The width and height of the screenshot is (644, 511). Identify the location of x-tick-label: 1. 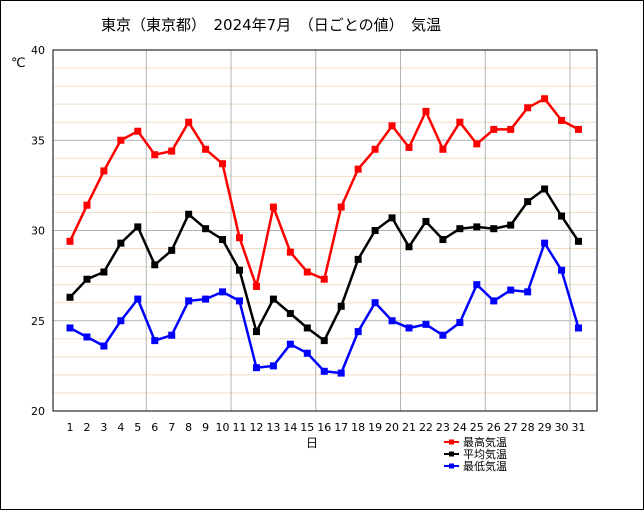
(70, 427).